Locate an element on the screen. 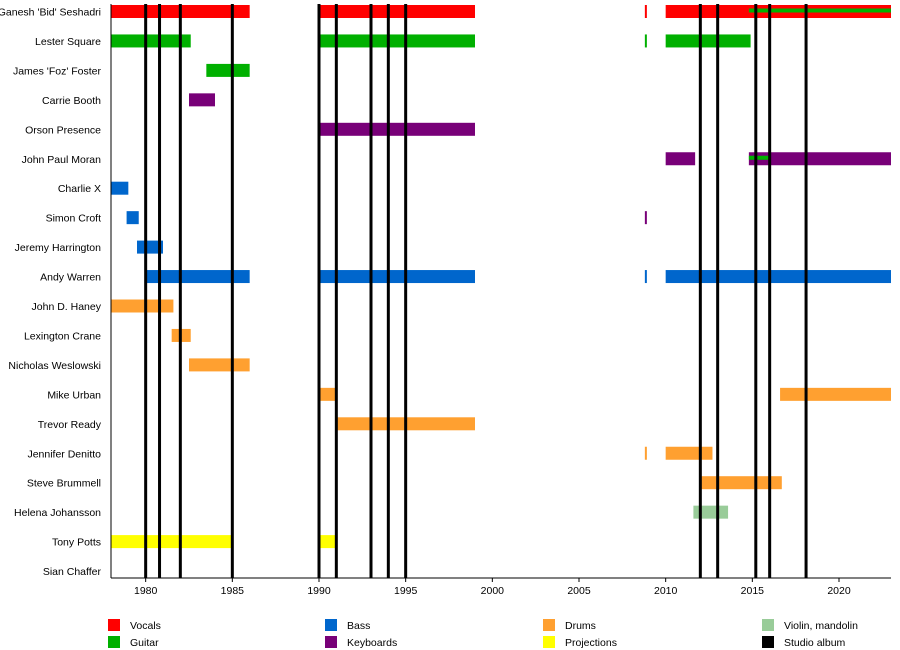 The height and width of the screenshot is (650, 900). member-label: James 'Foz' Foster is located at coordinates (57, 71).